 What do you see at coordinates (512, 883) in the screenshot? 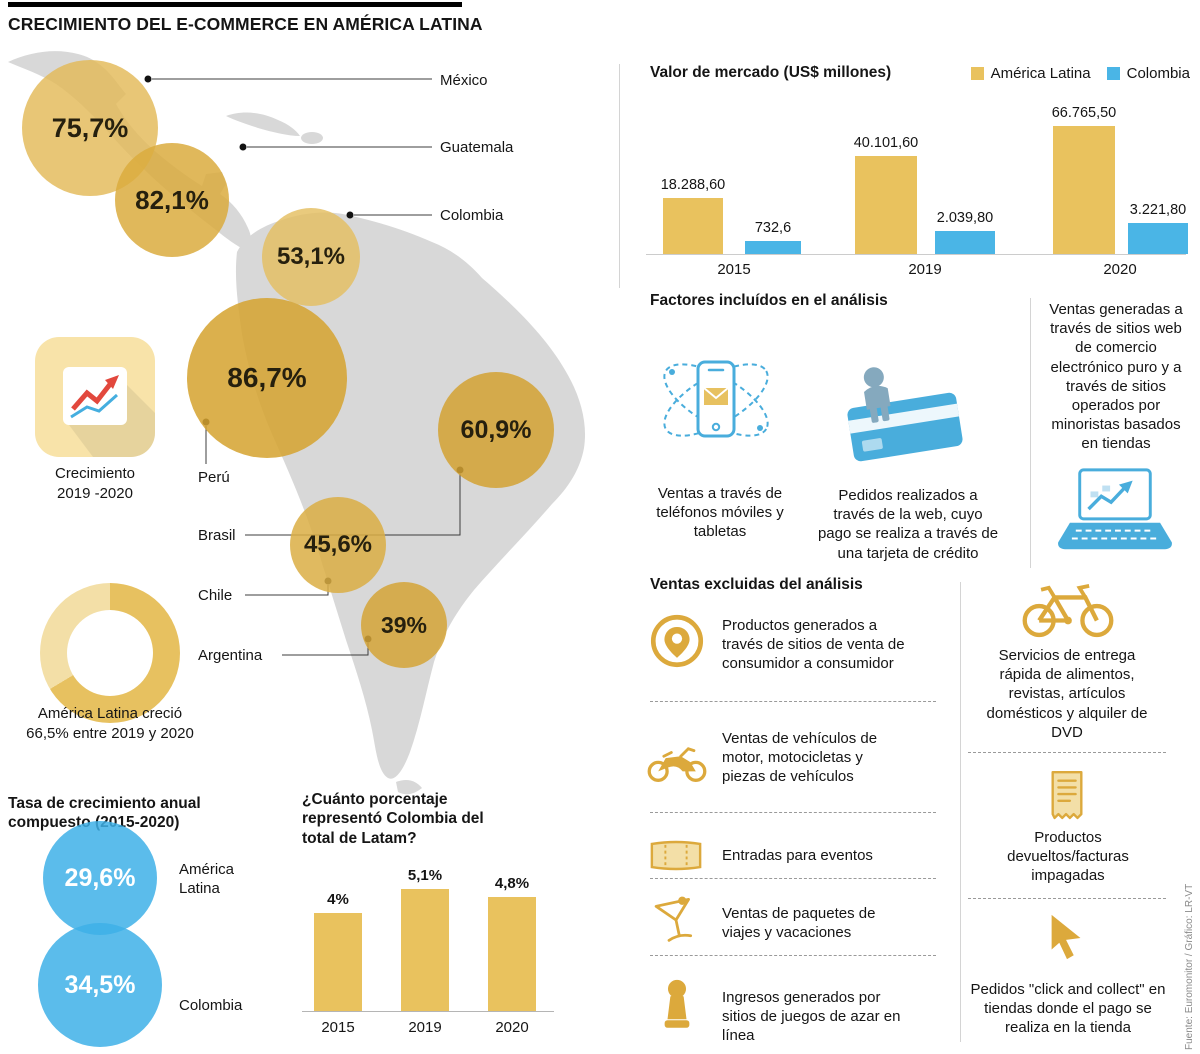
I see `share-bar-label-2020: 4,8%` at bounding box center [512, 883].